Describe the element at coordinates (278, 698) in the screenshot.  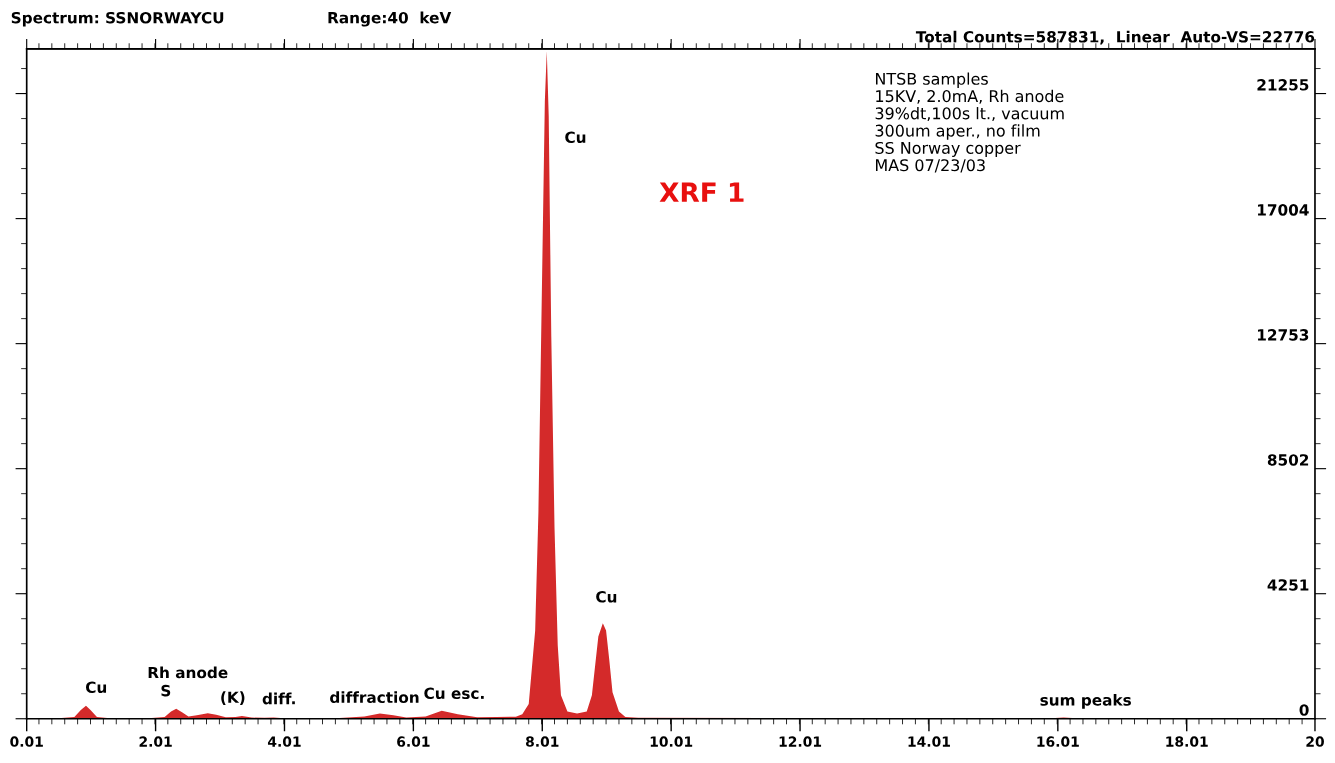
I see `annotation: diff.` at that location.